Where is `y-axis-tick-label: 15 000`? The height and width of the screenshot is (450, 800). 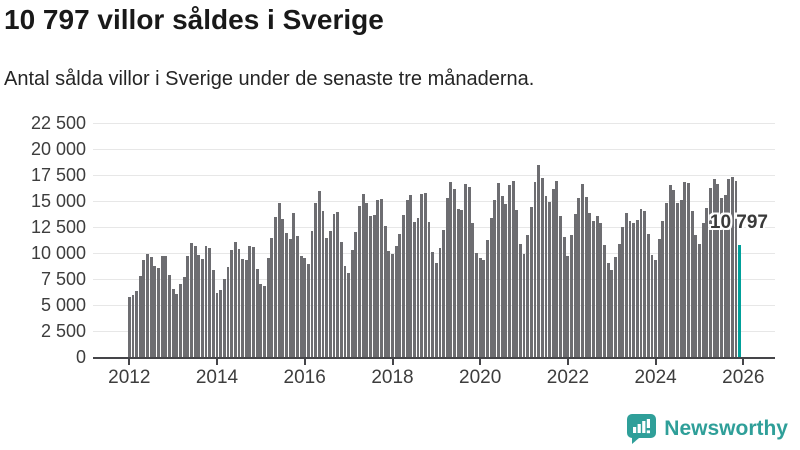 y-axis-tick-label: 15 000 is located at coordinates (58, 201).